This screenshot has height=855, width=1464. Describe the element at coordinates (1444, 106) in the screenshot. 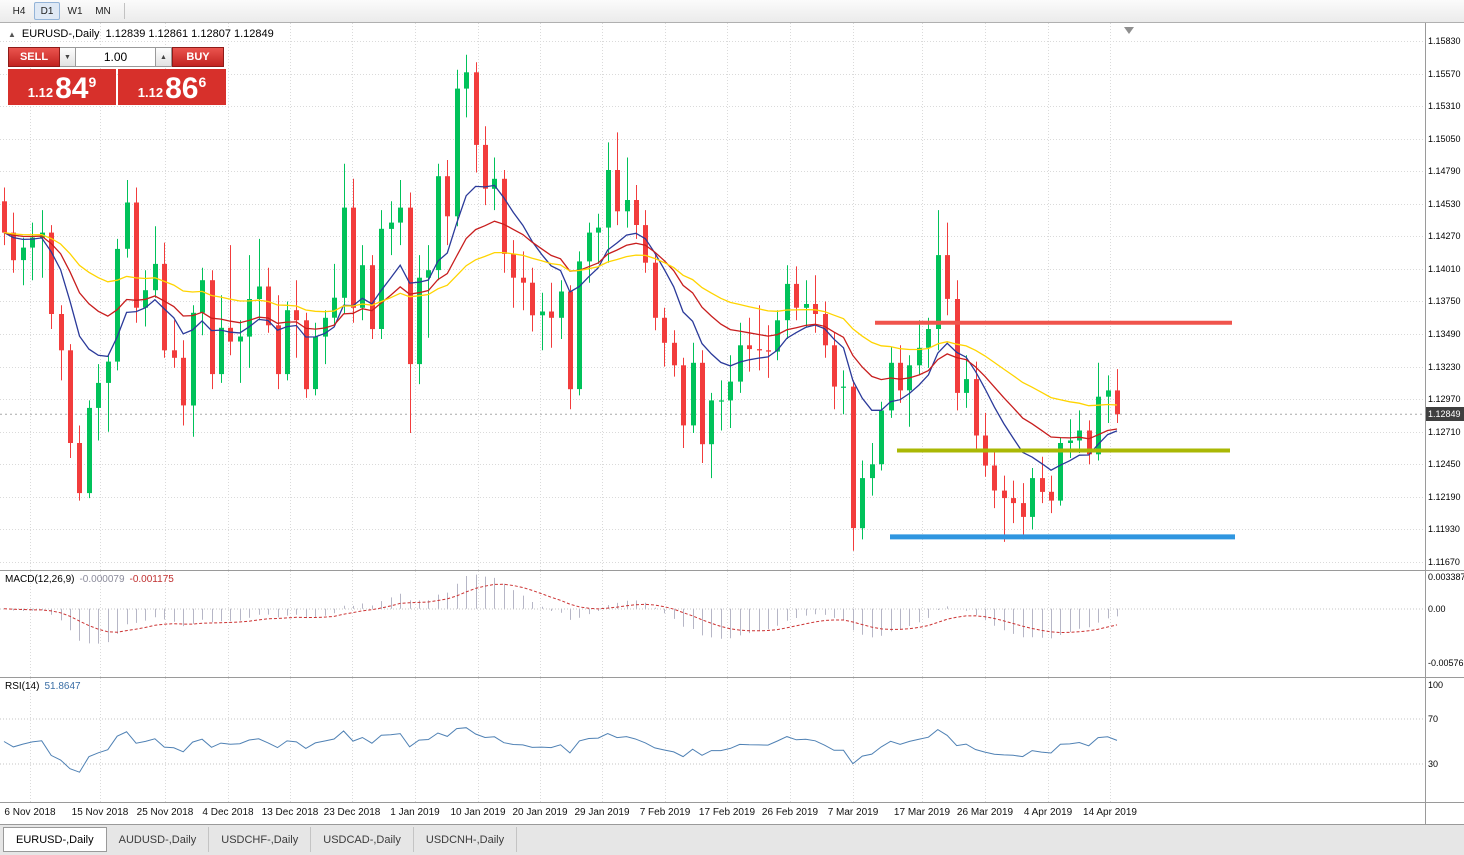

I see `price-axis-label: 1.15310` at that location.